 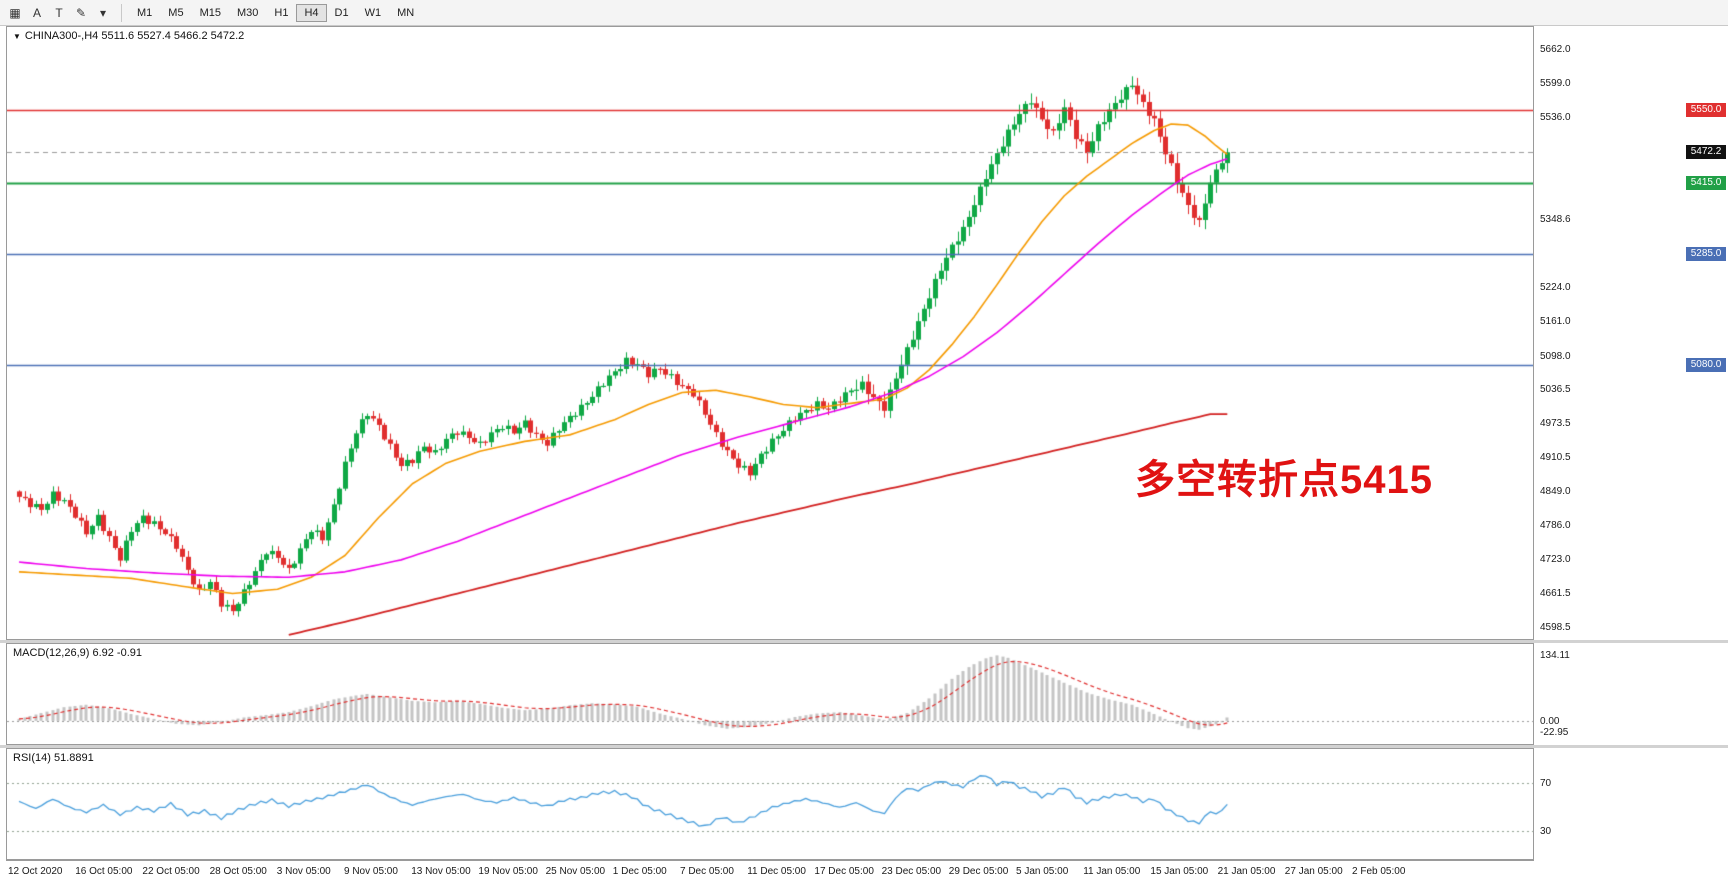 I want to click on price-axis-tick: 4661.5, so click(x=1555, y=593).